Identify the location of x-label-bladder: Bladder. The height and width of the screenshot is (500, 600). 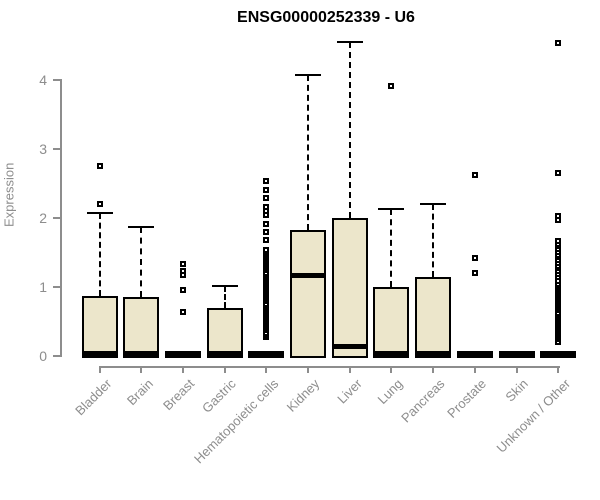
(93, 397).